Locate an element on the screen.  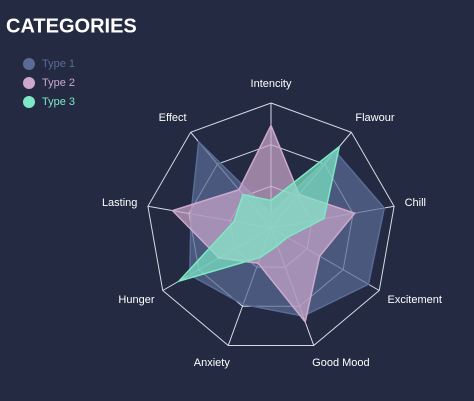
axis-label: Lasting is located at coordinates (119, 203).